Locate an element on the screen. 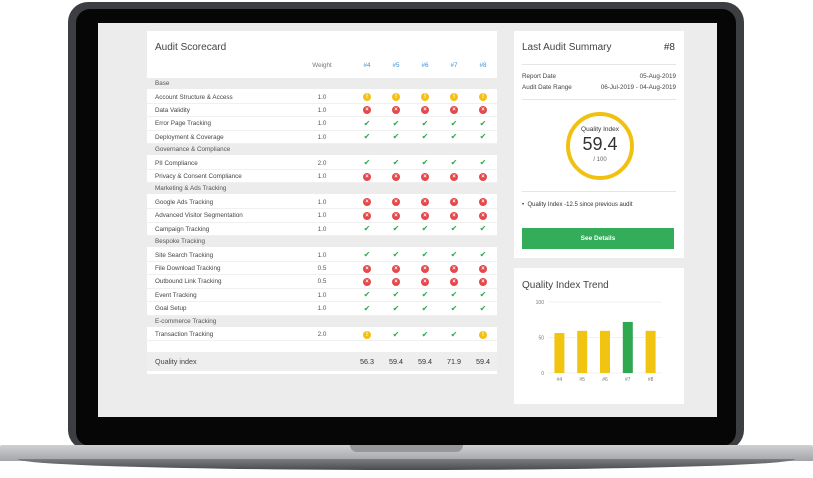 The height and width of the screenshot is (478, 813). table-row: Goal Setup 1.0 ✔ ✔ ✔ ✔ ✔ is located at coordinates (322, 309).